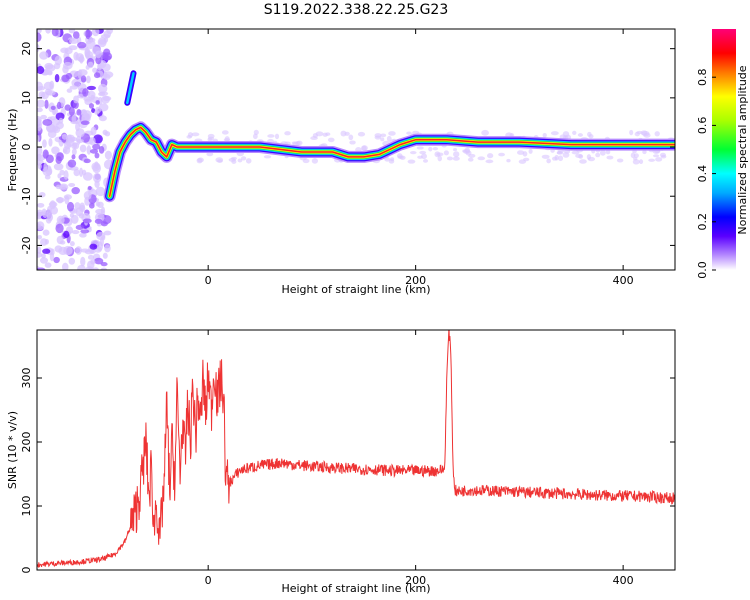 The width and height of the screenshot is (750, 600). Describe the element at coordinates (26, 49) in the screenshot. I see `y-tick-label: 20` at that location.